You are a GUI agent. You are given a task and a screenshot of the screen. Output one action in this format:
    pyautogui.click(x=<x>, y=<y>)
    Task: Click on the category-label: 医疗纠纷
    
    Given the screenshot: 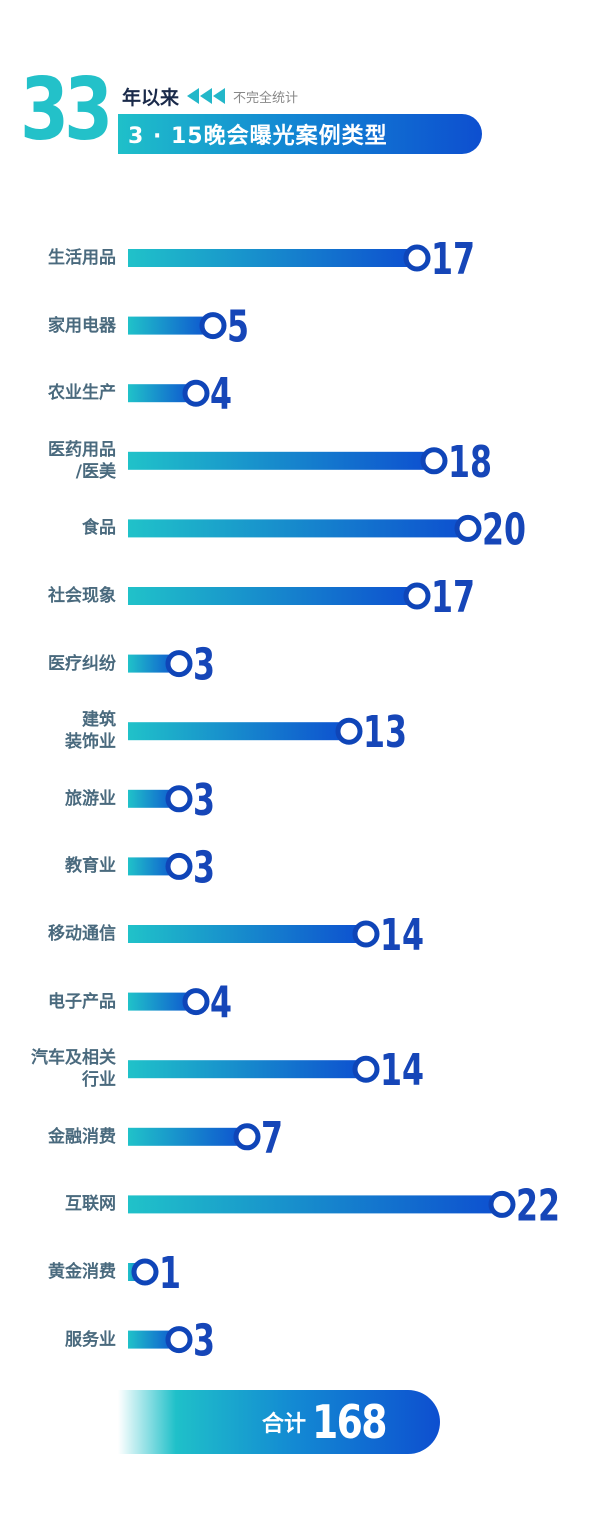 What is the action you would take?
    pyautogui.click(x=82, y=663)
    